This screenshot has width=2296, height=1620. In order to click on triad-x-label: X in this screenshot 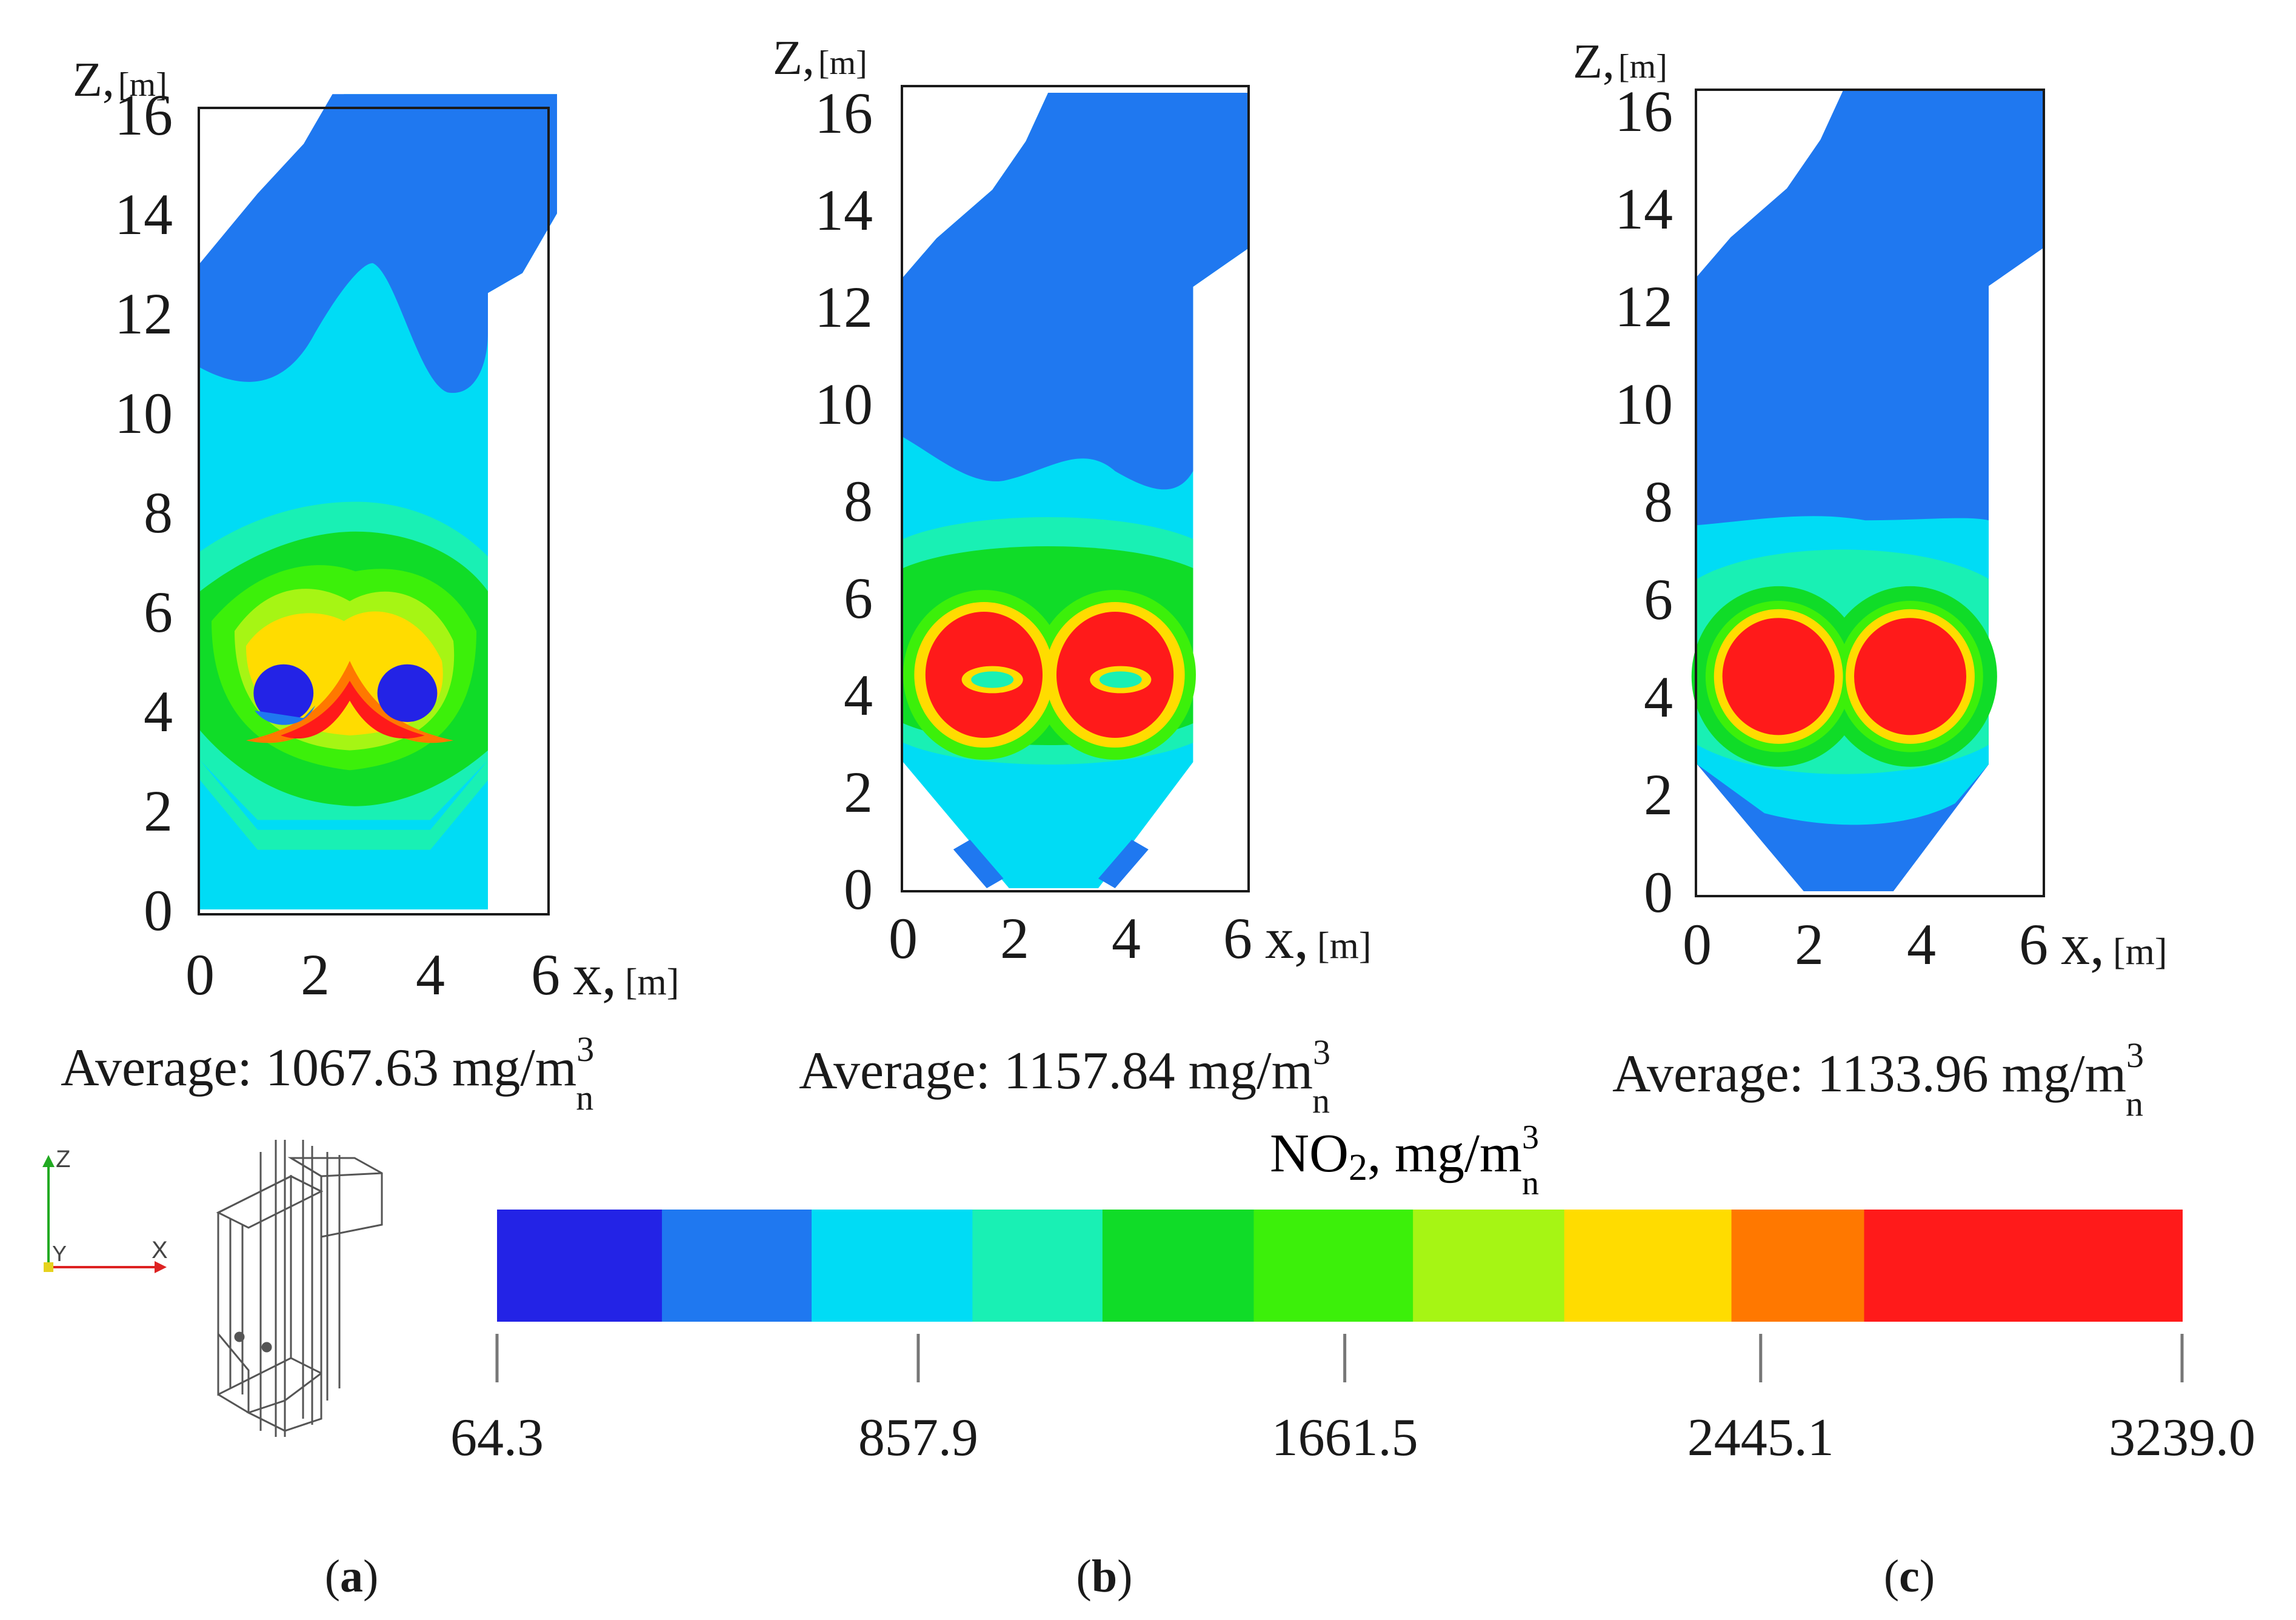, I will do `click(160, 1250)`.